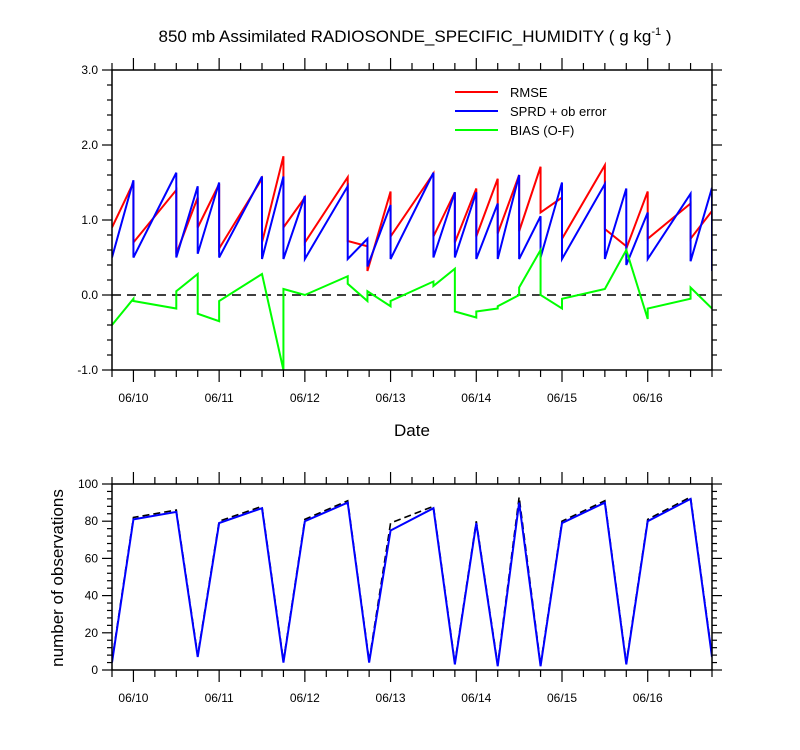 The height and width of the screenshot is (750, 800). What do you see at coordinates (529, 92) in the screenshot?
I see `legend-label: RMSE` at bounding box center [529, 92].